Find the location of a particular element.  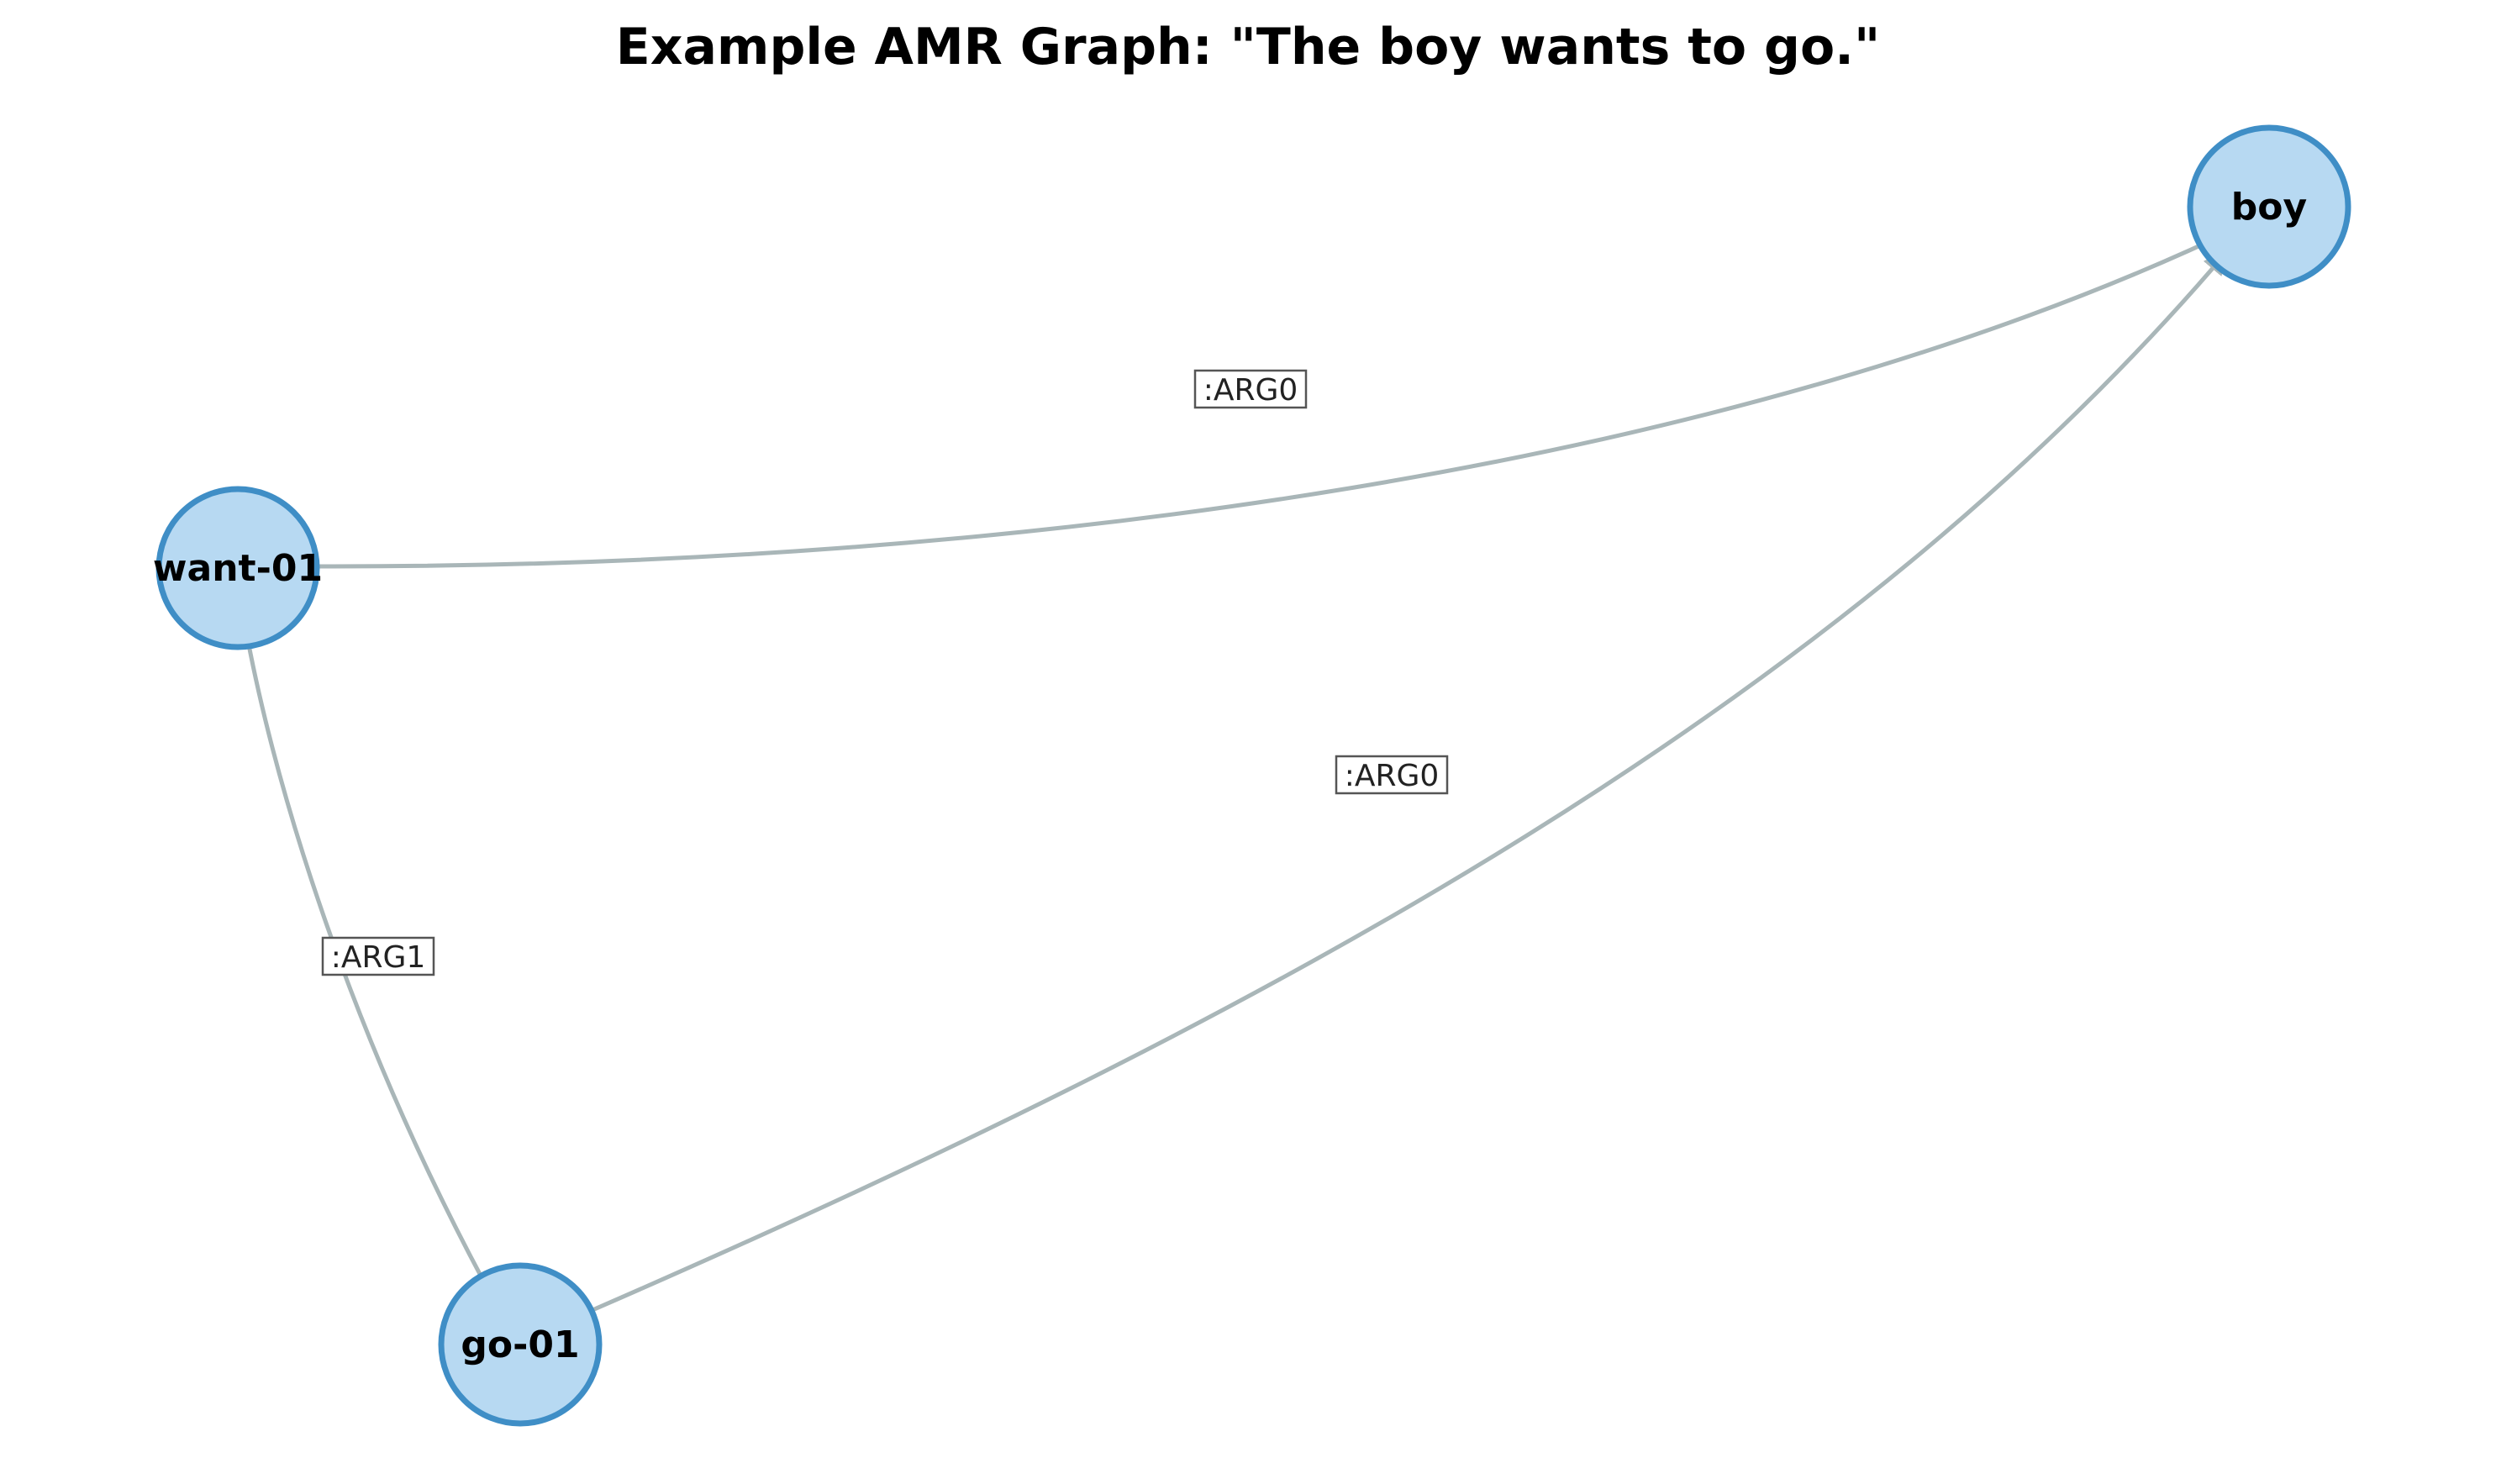

node-boy: boy is located at coordinates (2269, 206).